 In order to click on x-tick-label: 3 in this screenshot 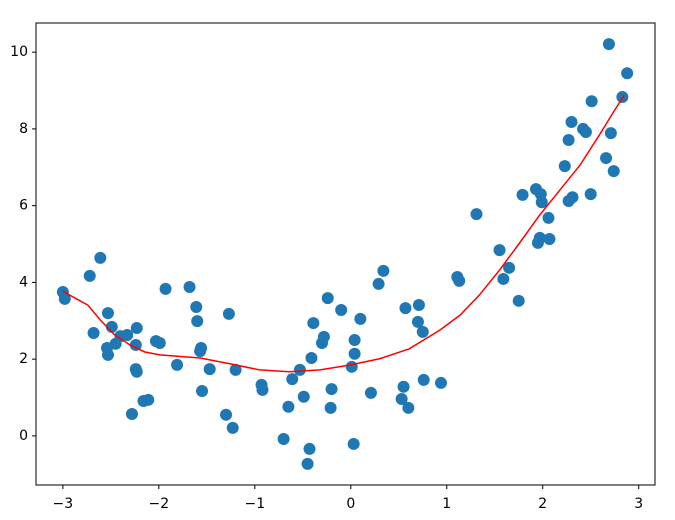, I will do `click(638, 504)`.